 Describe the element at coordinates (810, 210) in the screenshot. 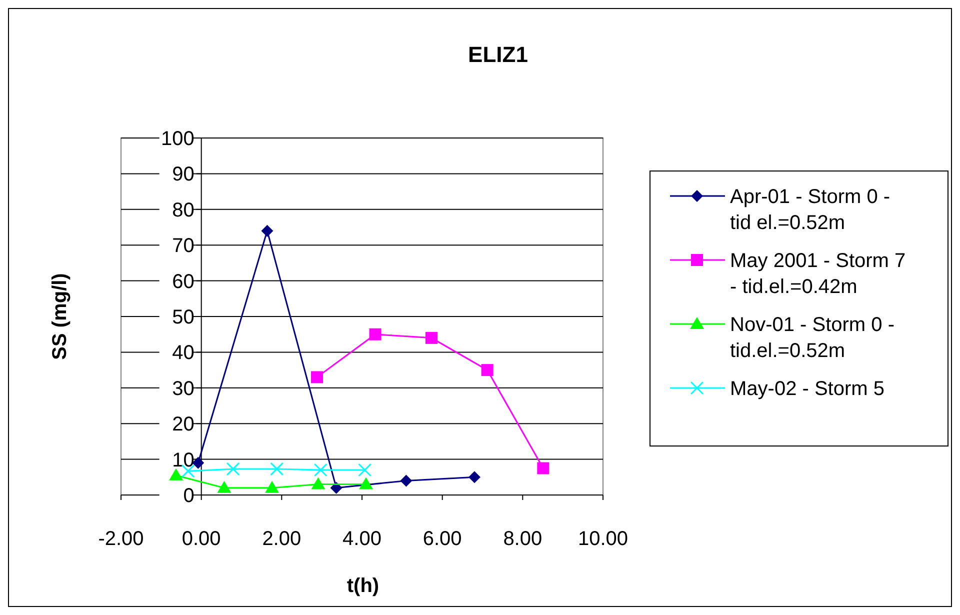

I see `legend-label: Apr-01 - Storm 0 - tid el.=0.52m` at that location.